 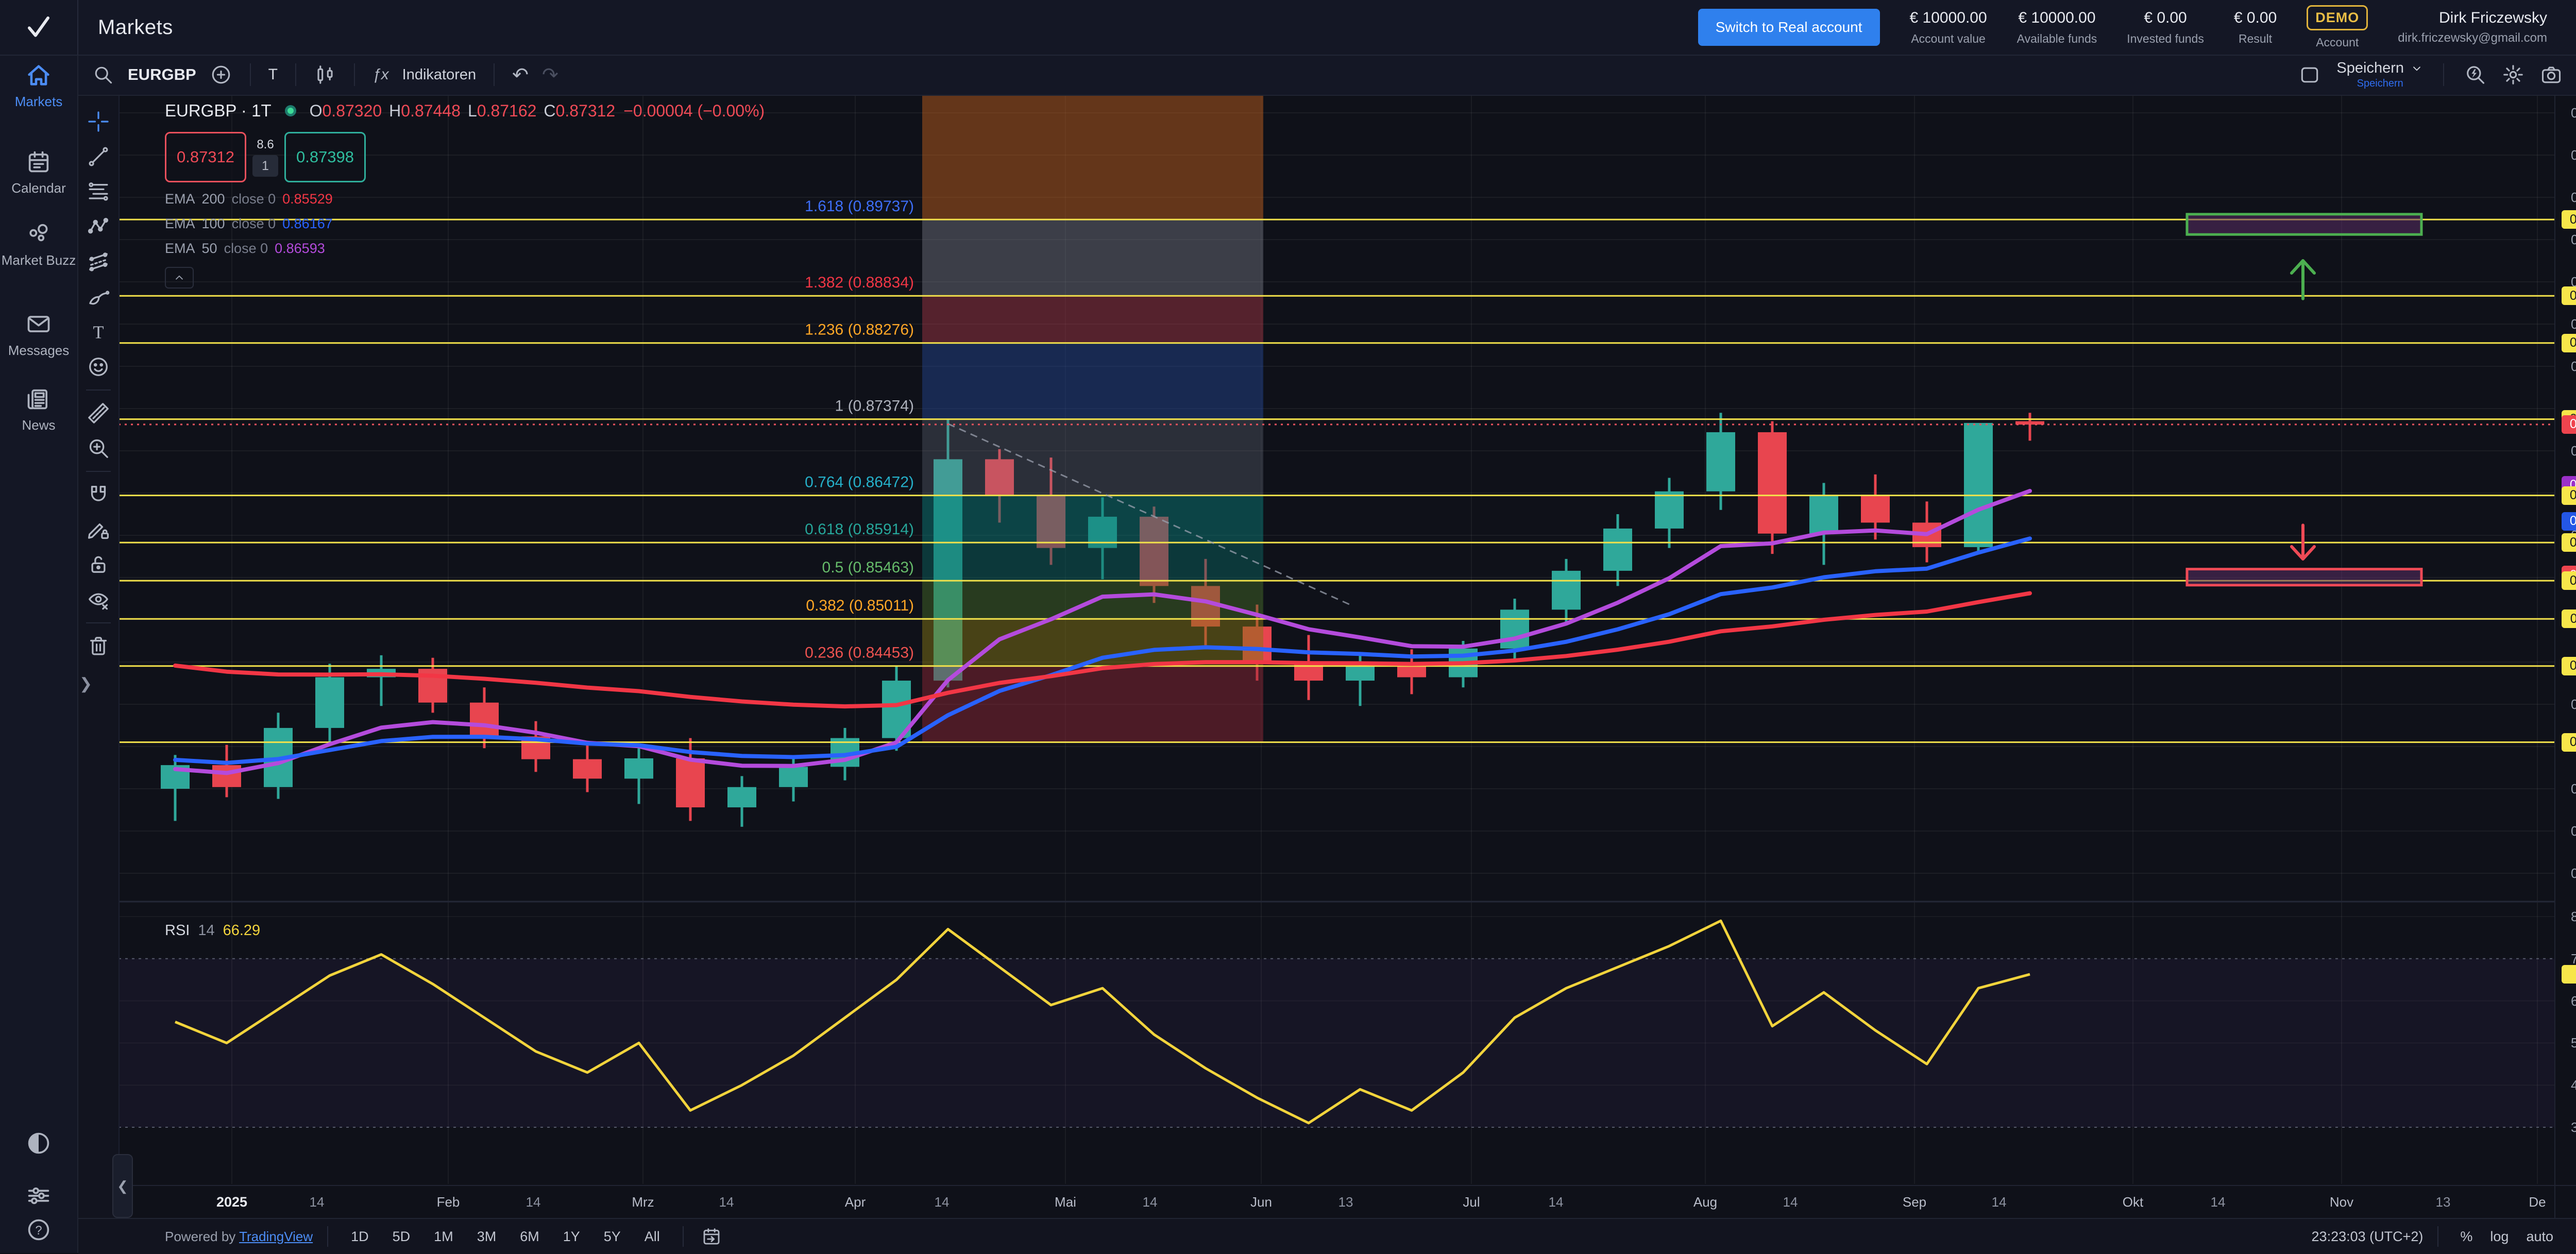 I want to click on price-axis-label: 0.83000, so click(x=2573, y=789).